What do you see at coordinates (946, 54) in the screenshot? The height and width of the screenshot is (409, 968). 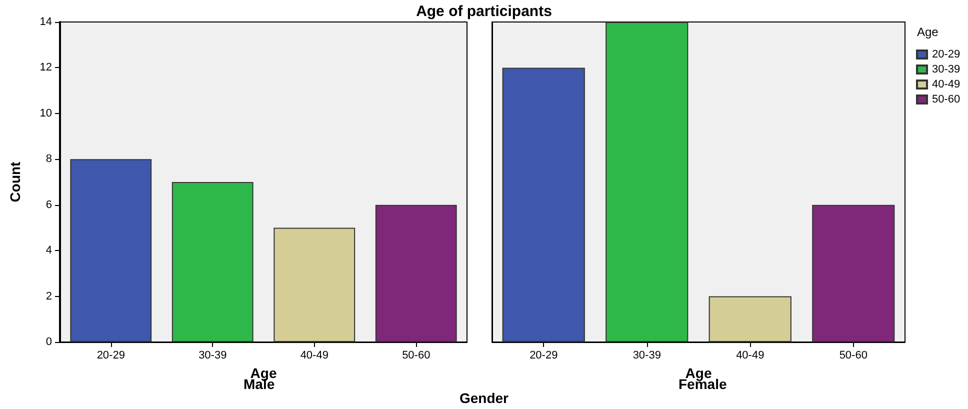 I see `legend-label: 20-29` at bounding box center [946, 54].